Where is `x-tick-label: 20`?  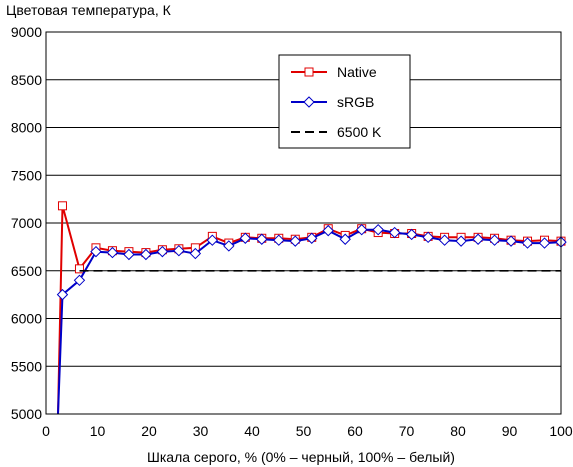 x-tick-label: 20 is located at coordinates (149, 431).